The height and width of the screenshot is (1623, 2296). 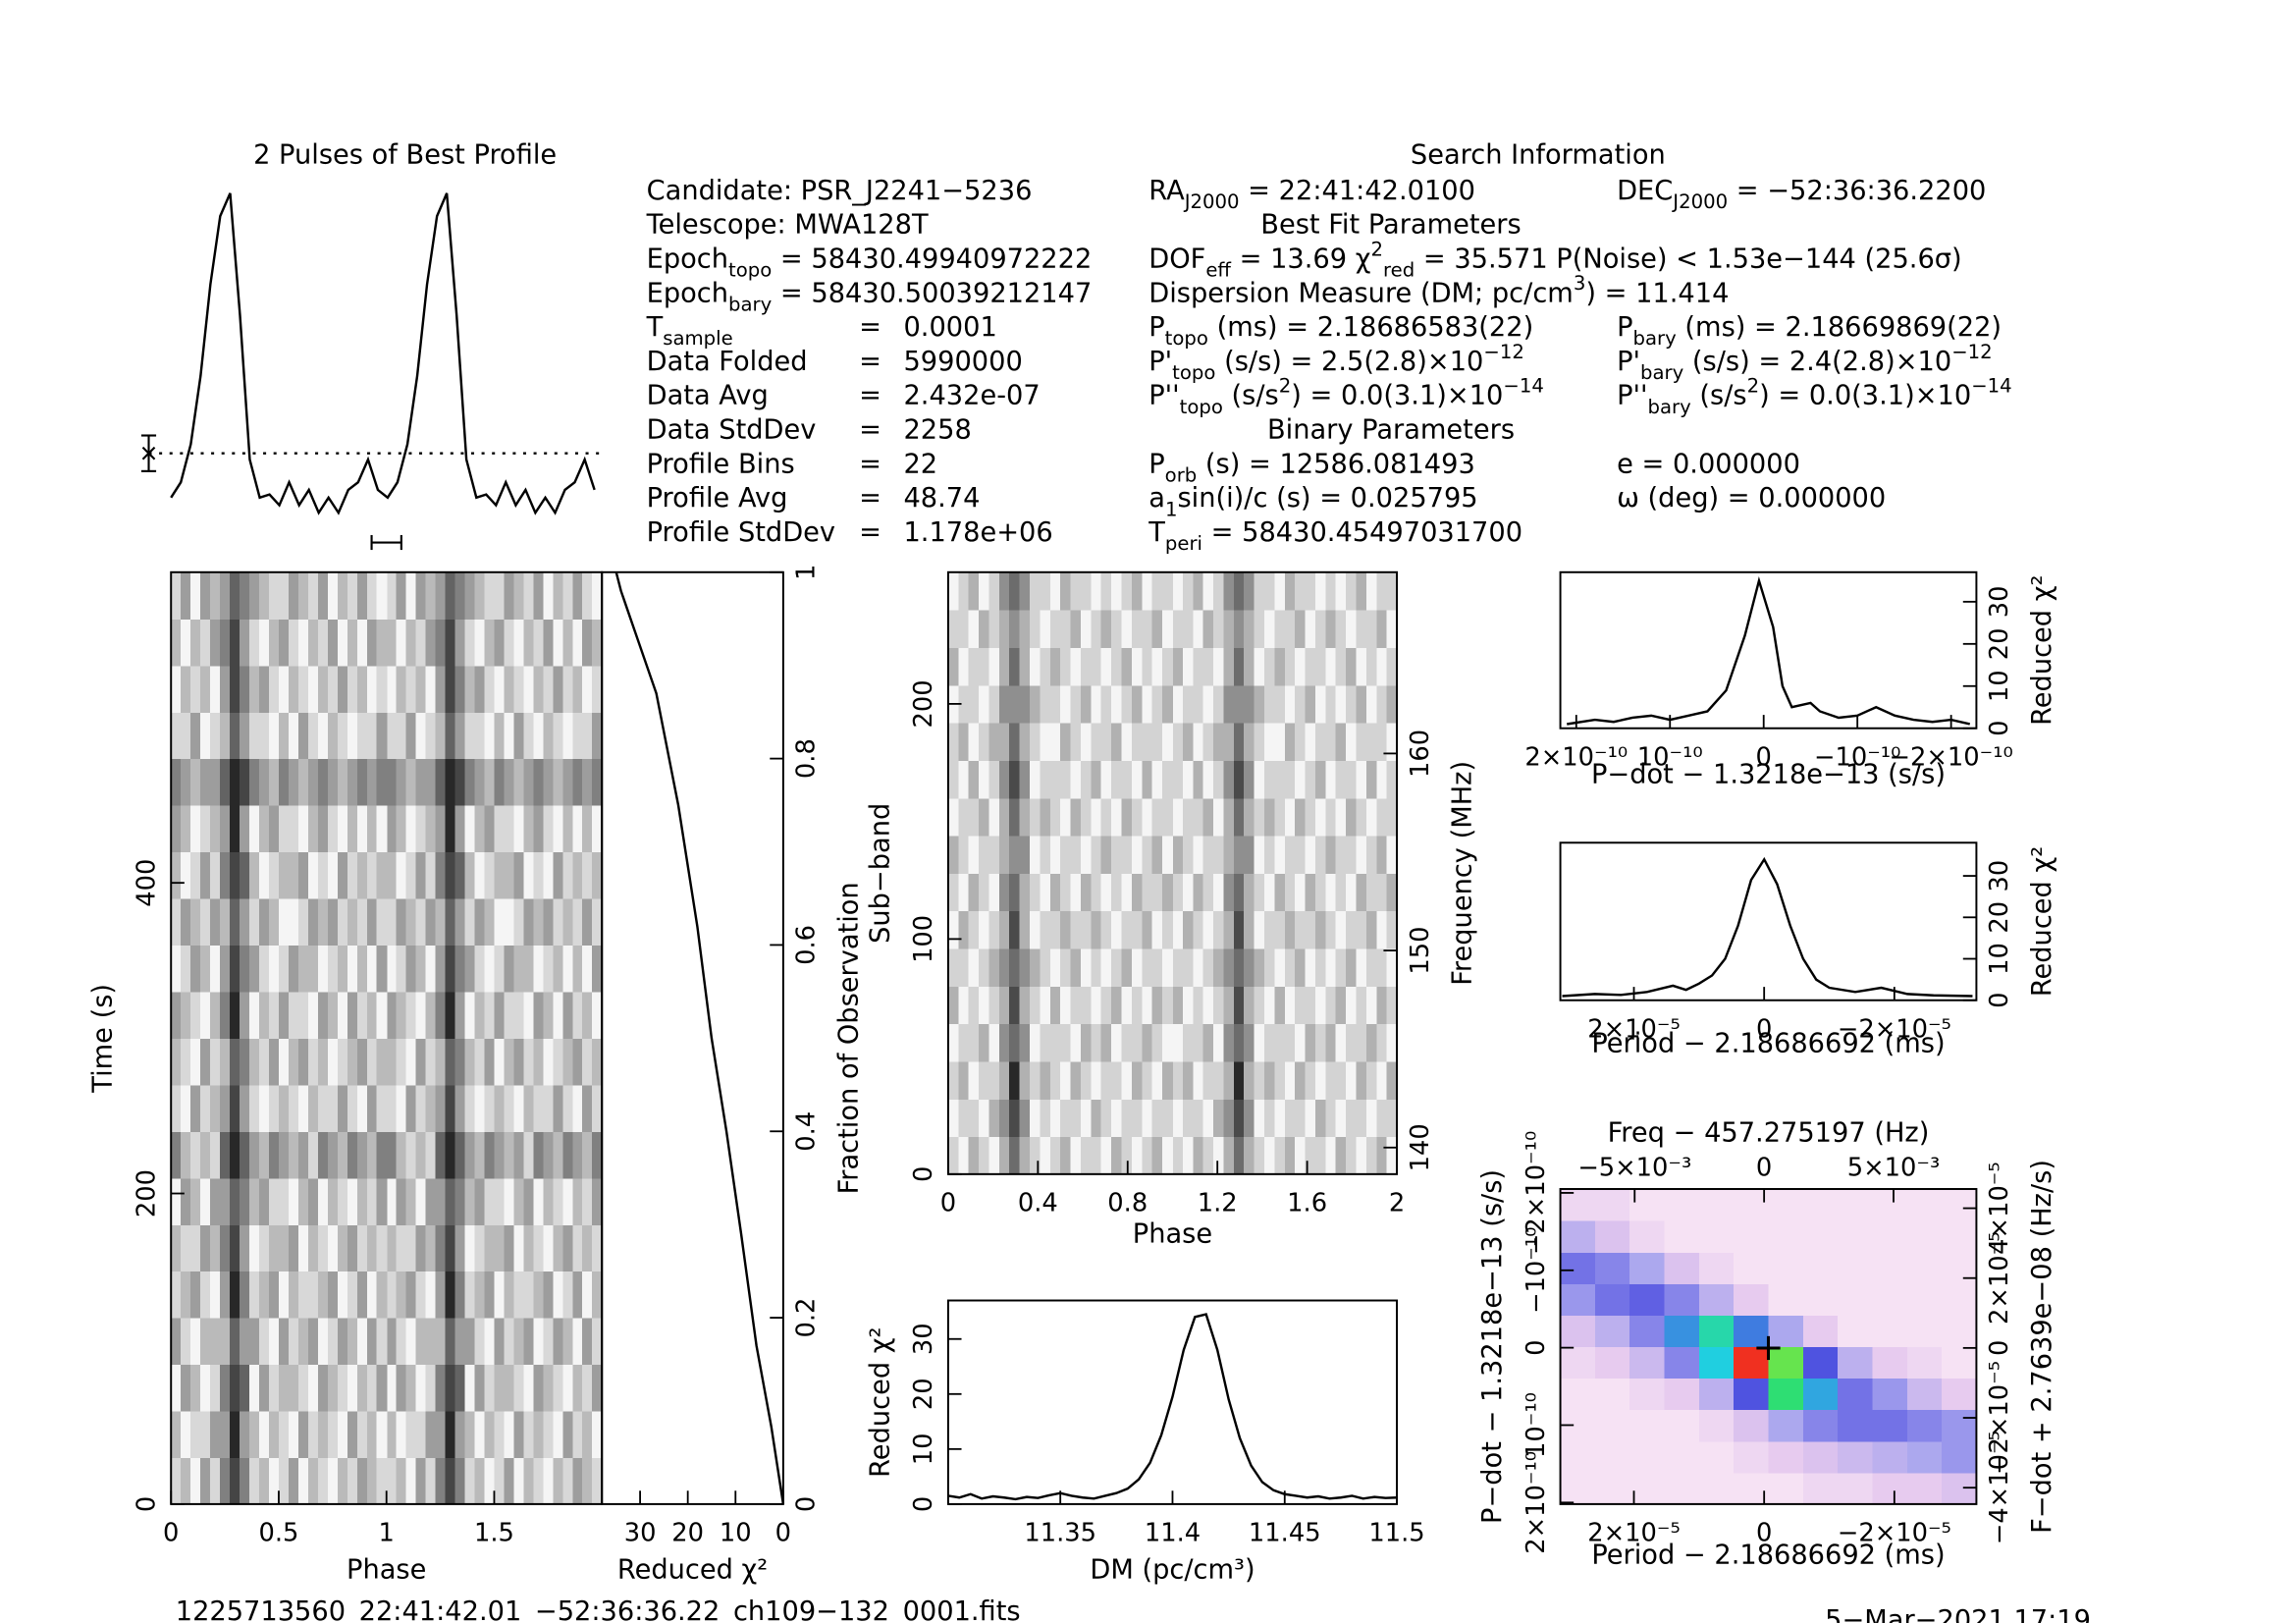 What do you see at coordinates (1420, 754) in the screenshot?
I see `tick-label: 160` at bounding box center [1420, 754].